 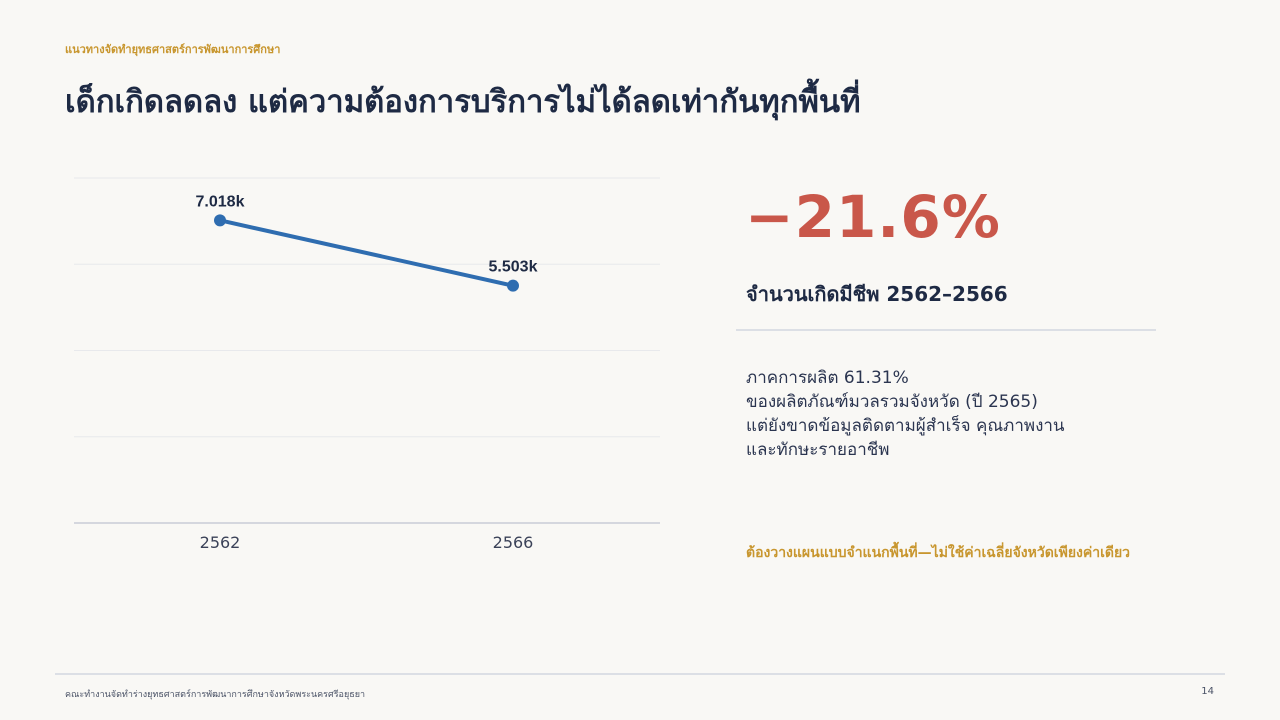 I want to click on description-line: ของผลิตภัณฑ์มวลรวมจังหวัด (ปี 2565), so click(x=892, y=402).